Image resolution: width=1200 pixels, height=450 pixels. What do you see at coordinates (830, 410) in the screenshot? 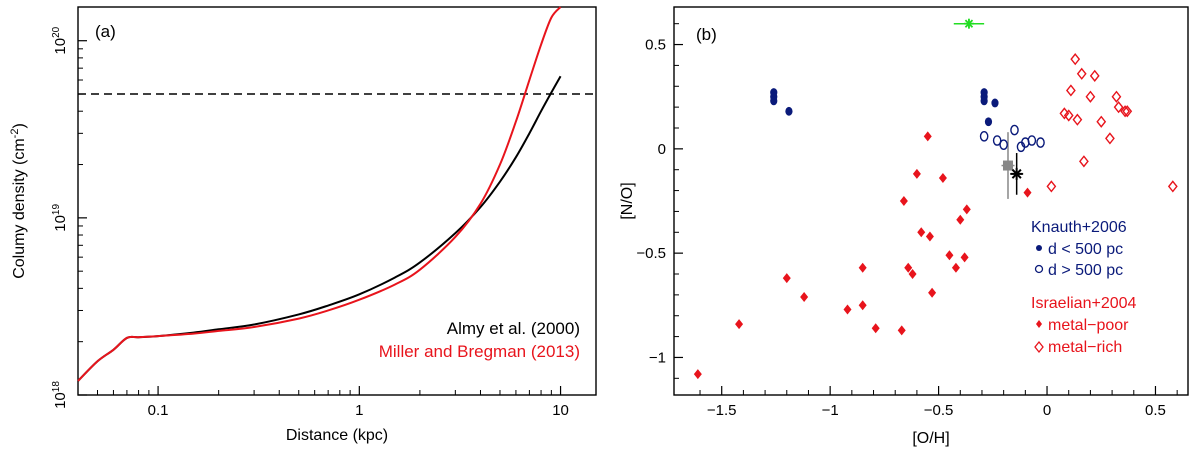
I see `x-tick-label: −1` at bounding box center [830, 410].